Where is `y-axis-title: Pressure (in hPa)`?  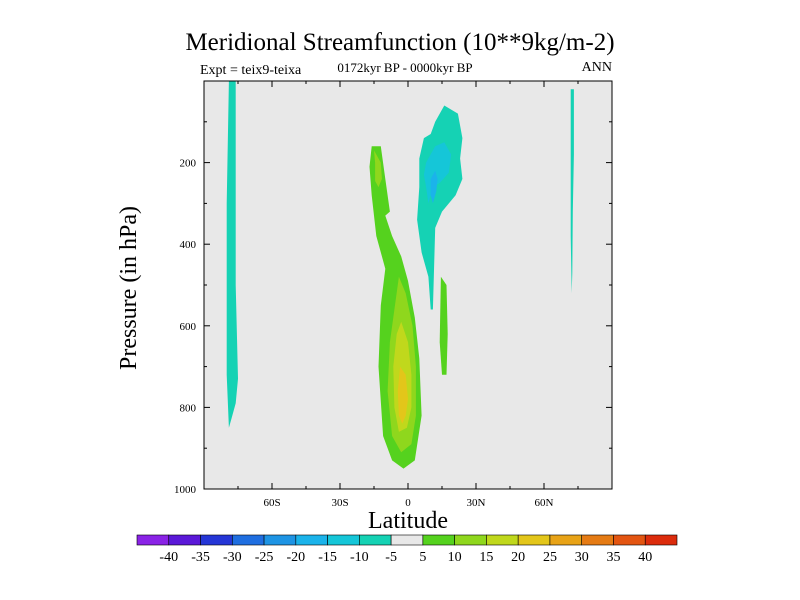 y-axis-title: Pressure (in hPa) is located at coordinates (129, 288).